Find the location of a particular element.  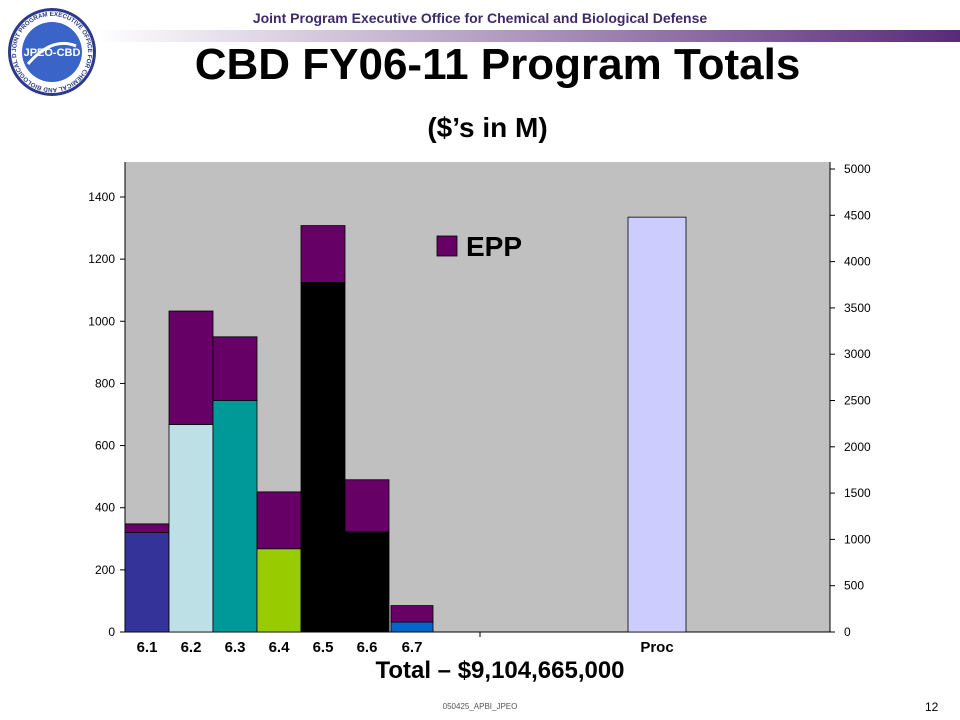

right-axis-tick-label: 4500 is located at coordinates (857, 215).